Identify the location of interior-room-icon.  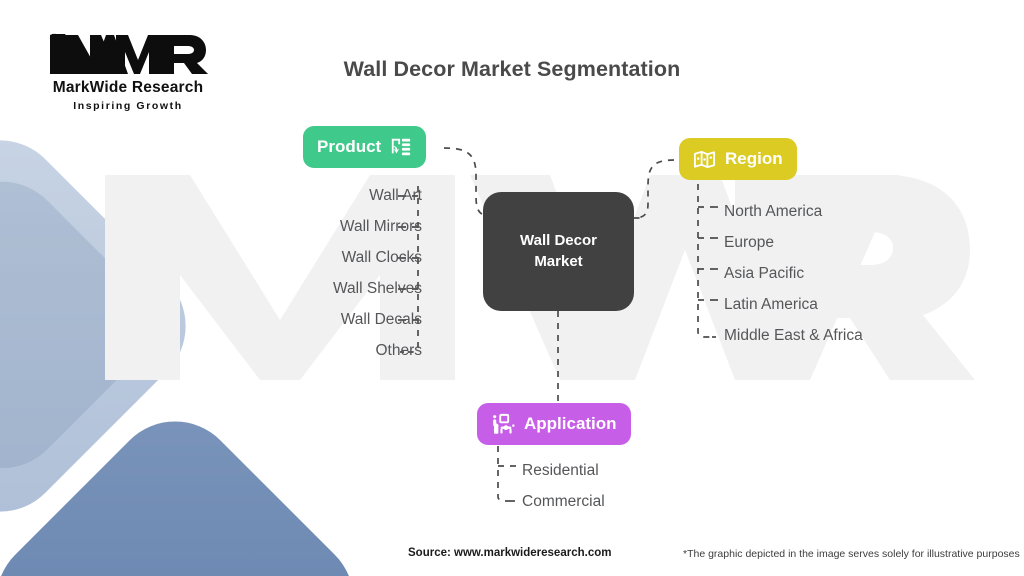
(504, 423).